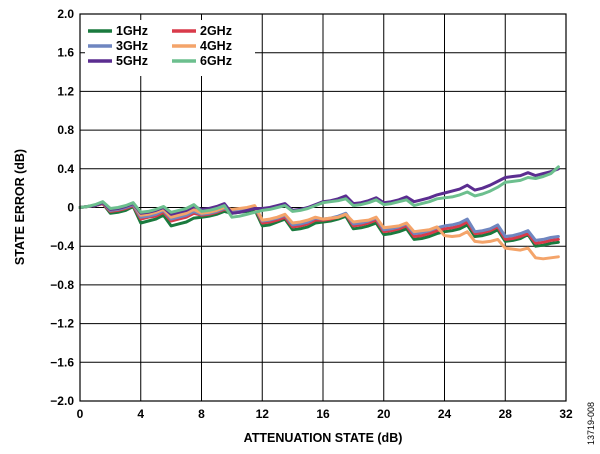  Describe the element at coordinates (65, 91) in the screenshot. I see `y-tick-label: 1.2` at that location.